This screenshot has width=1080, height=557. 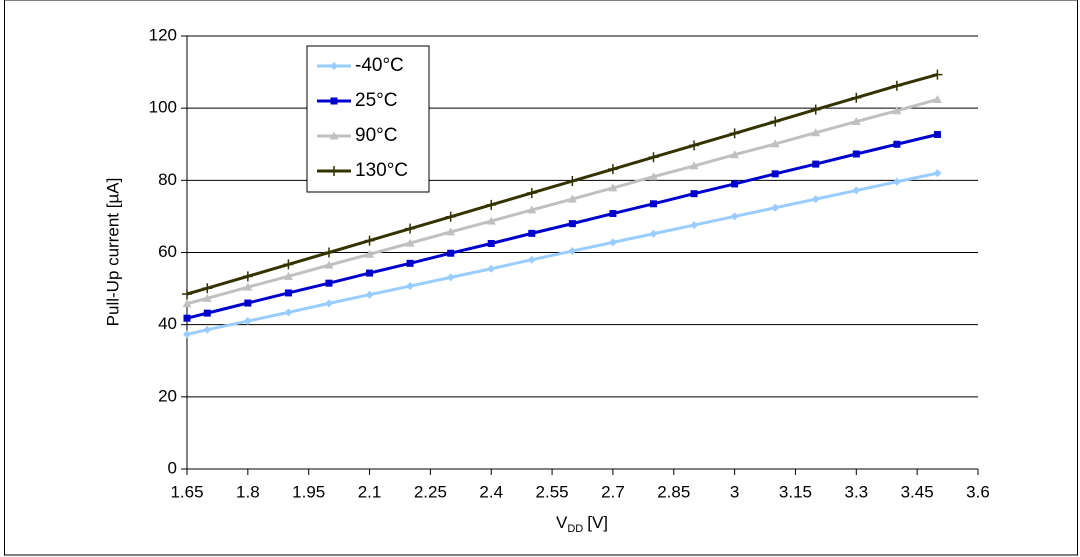 I want to click on x-tick-label: 3, so click(x=734, y=491).